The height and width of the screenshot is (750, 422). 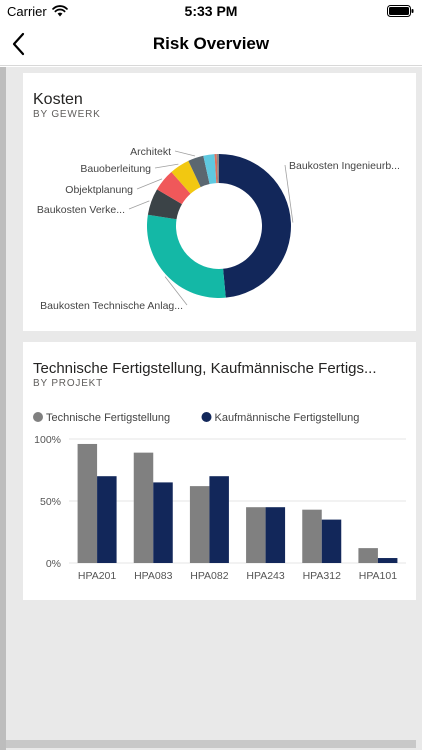 What do you see at coordinates (265, 576) in the screenshot?
I see `x-tick-label: HPA243` at bounding box center [265, 576].